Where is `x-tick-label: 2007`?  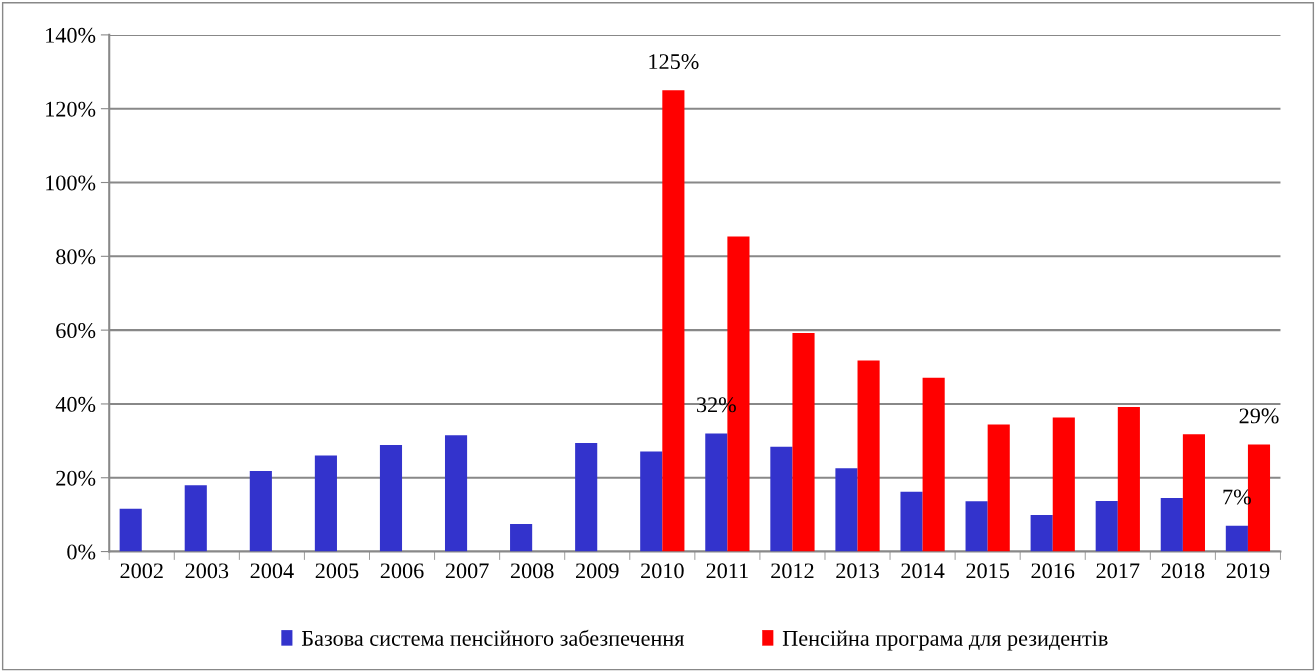 x-tick-label: 2007 is located at coordinates (467, 571).